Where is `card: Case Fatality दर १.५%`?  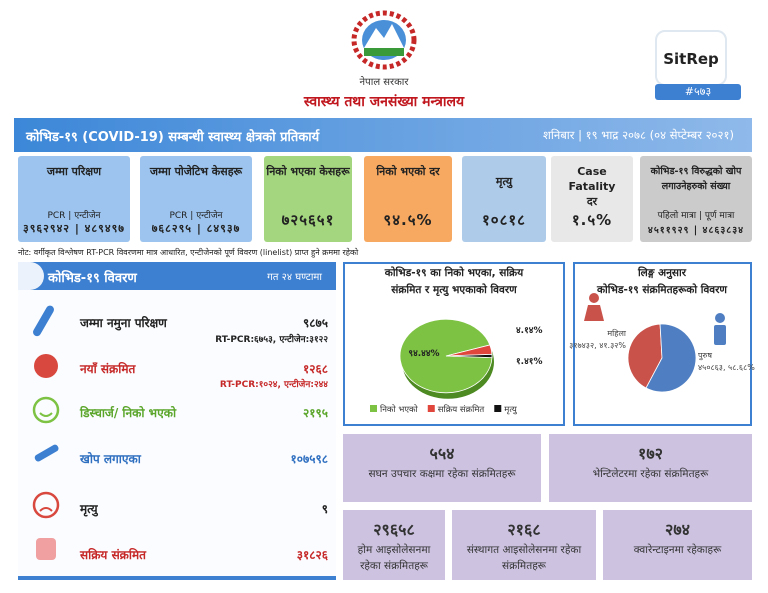
card: Case Fatality दर १.५% is located at coordinates (592, 199).